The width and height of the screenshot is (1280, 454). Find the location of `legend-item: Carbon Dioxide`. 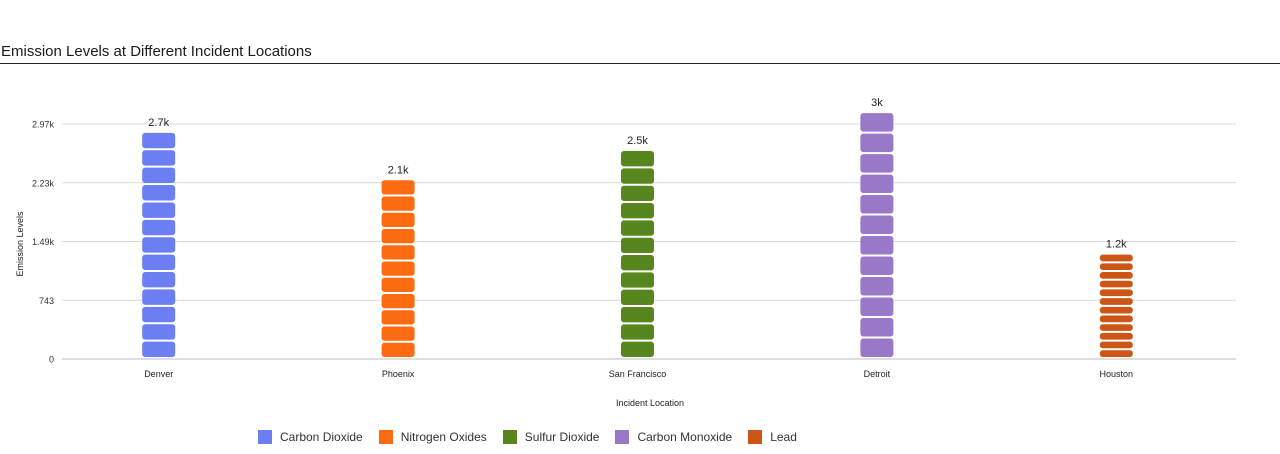

legend-item: Carbon Dioxide is located at coordinates (310, 437).